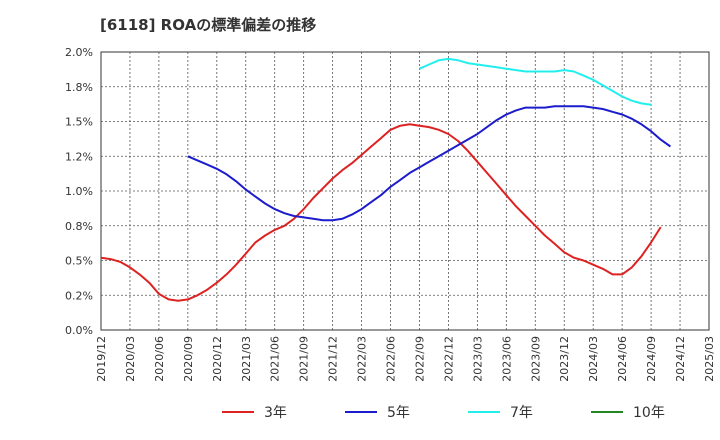 The width and height of the screenshot is (720, 440). What do you see at coordinates (275, 359) in the screenshot?
I see `x-tick-label: 2021/06` at bounding box center [275, 359].